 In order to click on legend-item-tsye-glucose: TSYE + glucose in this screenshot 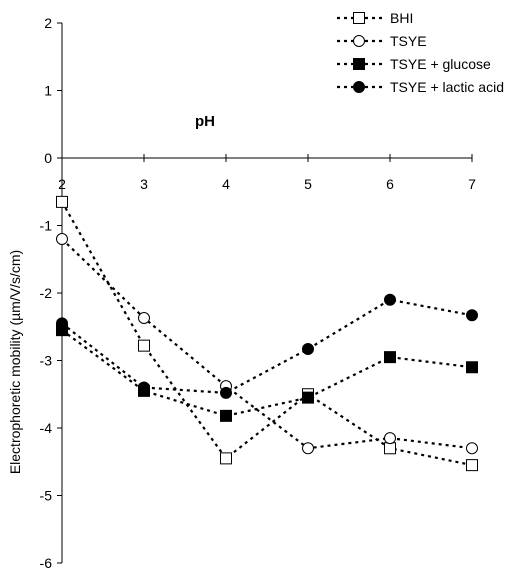, I will do `click(414, 64)`.